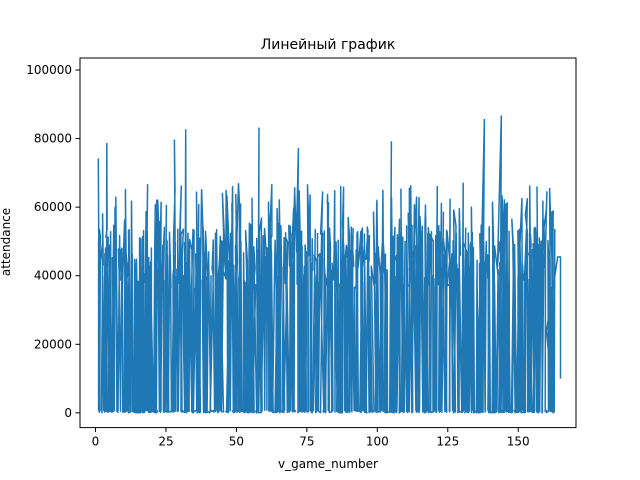 The width and height of the screenshot is (640, 480). I want to click on x-tick-label: 0, so click(96, 442).